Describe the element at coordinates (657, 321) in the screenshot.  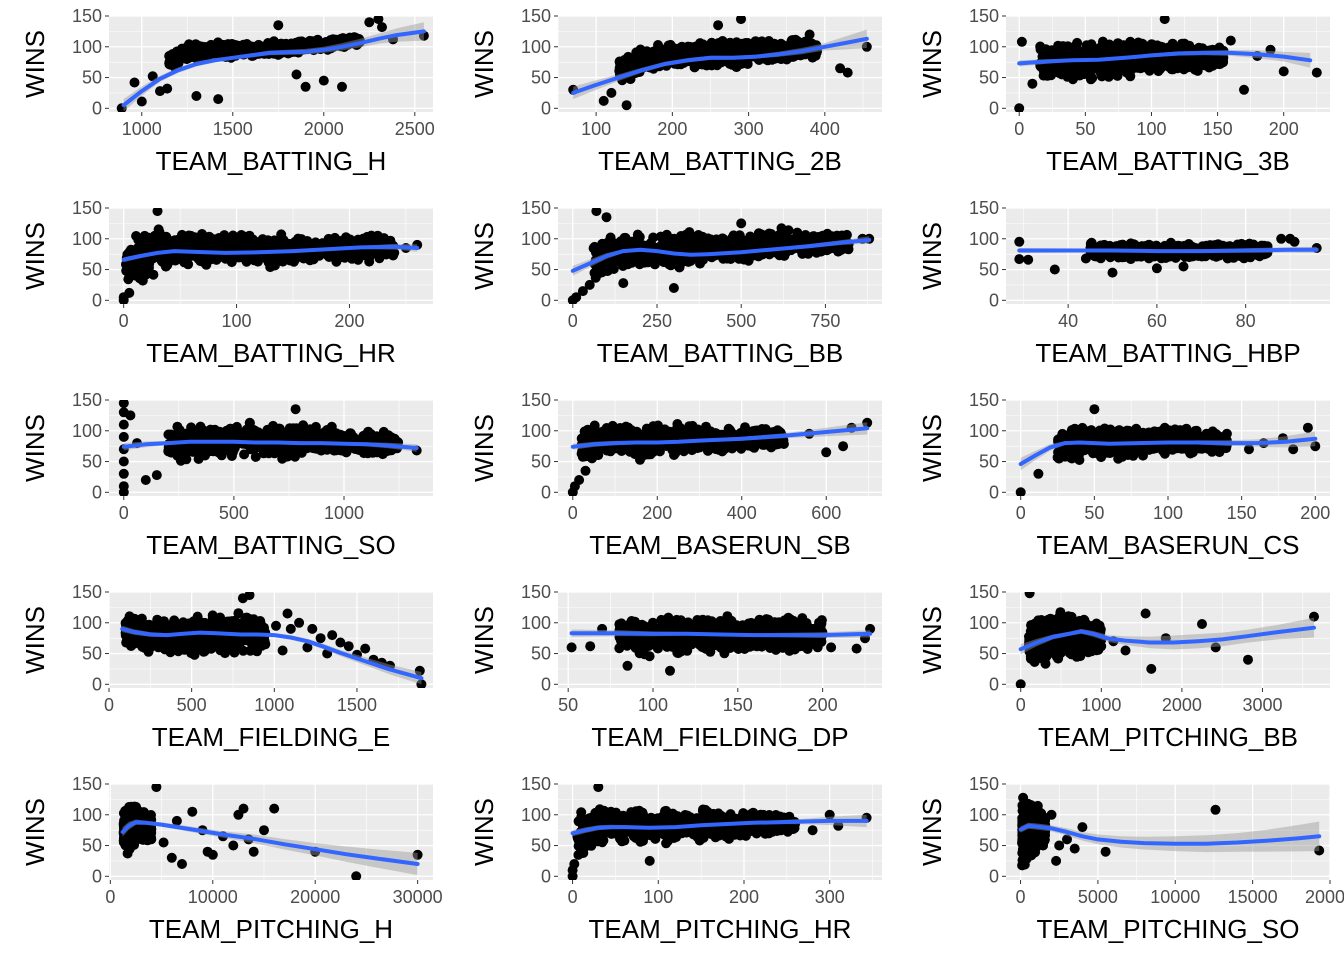
I see `x-tick-label: 250` at that location.